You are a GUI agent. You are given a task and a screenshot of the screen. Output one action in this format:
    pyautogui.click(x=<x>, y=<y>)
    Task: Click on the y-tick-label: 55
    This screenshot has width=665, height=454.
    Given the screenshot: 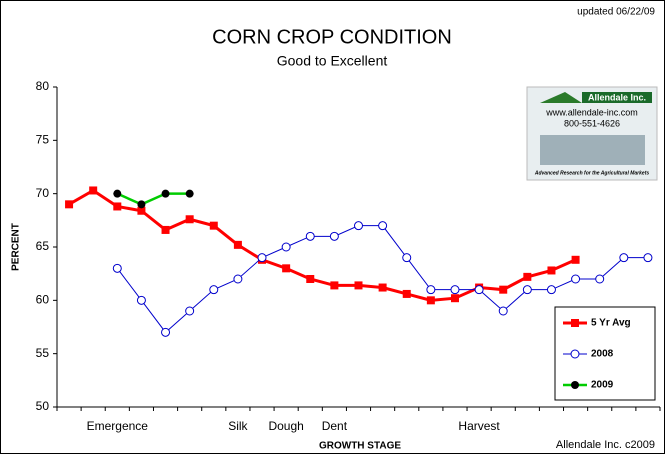 What is the action you would take?
    pyautogui.click(x=43, y=353)
    